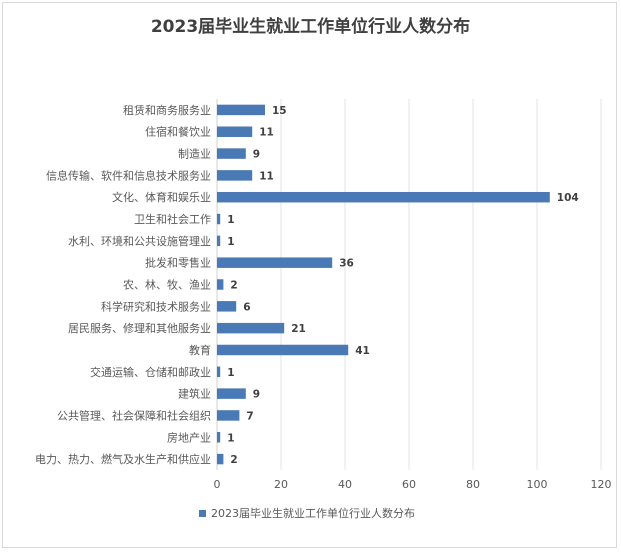  I want to click on x-tick-label: 100, so click(537, 484).